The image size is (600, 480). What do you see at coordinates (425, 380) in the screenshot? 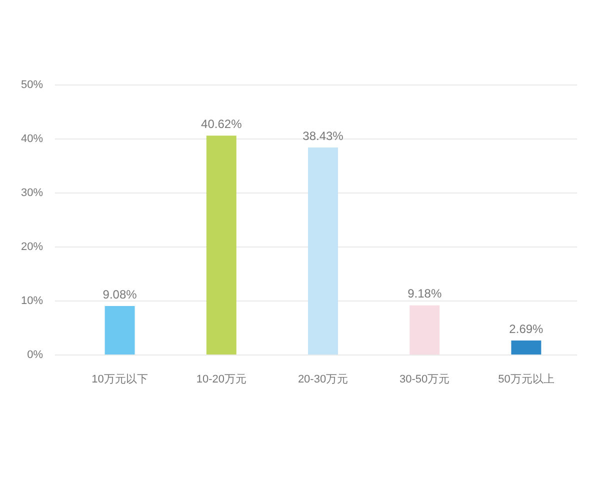
I see `x-tick-label: 30-50万元` at bounding box center [425, 380].